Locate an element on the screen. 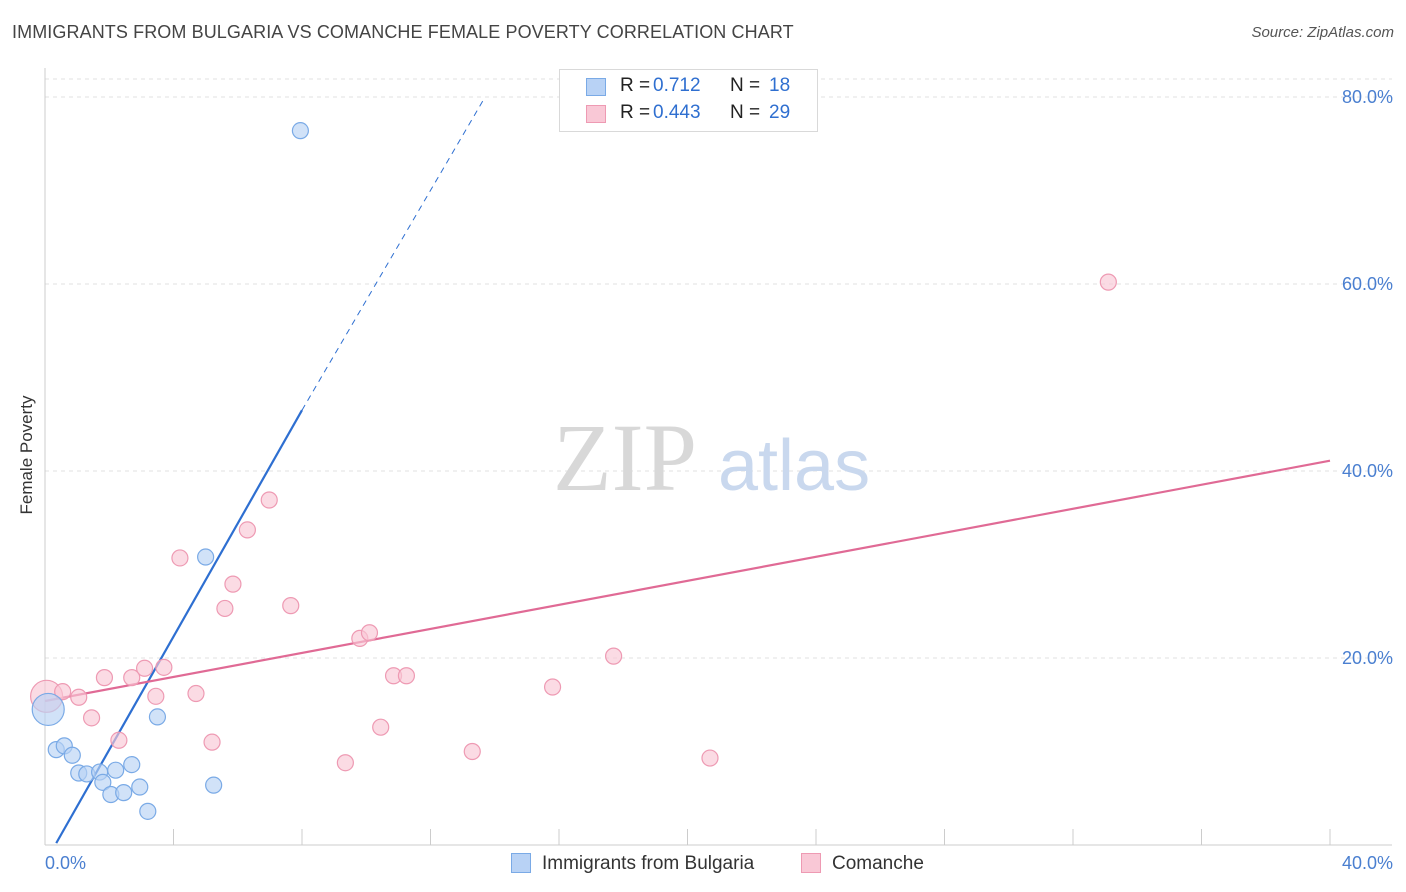 The height and width of the screenshot is (892, 1406). watermark-zip: ZIP is located at coordinates (625, 457).